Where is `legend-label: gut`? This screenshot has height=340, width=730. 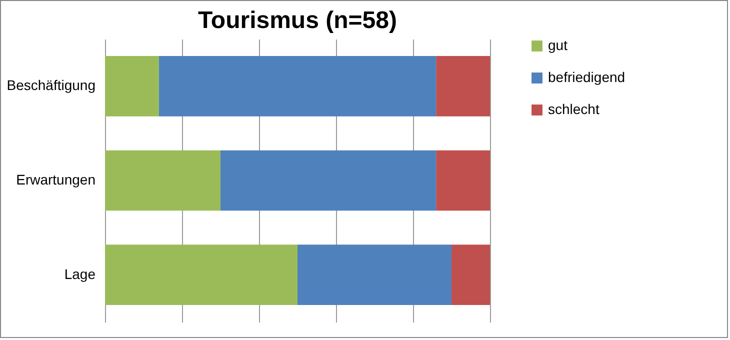
legend-label: gut is located at coordinates (558, 45).